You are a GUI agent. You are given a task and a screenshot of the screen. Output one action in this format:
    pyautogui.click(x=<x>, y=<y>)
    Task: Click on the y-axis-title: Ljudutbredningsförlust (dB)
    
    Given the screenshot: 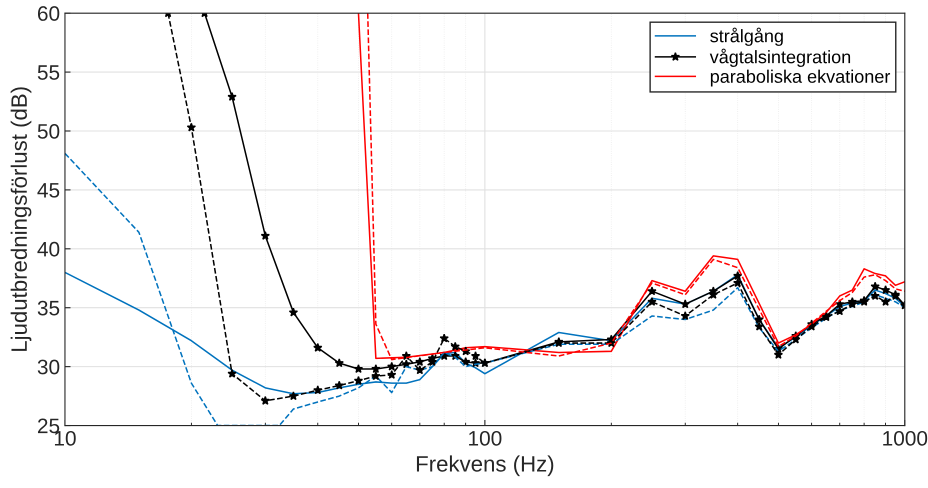 What is the action you would take?
    pyautogui.click(x=21, y=219)
    